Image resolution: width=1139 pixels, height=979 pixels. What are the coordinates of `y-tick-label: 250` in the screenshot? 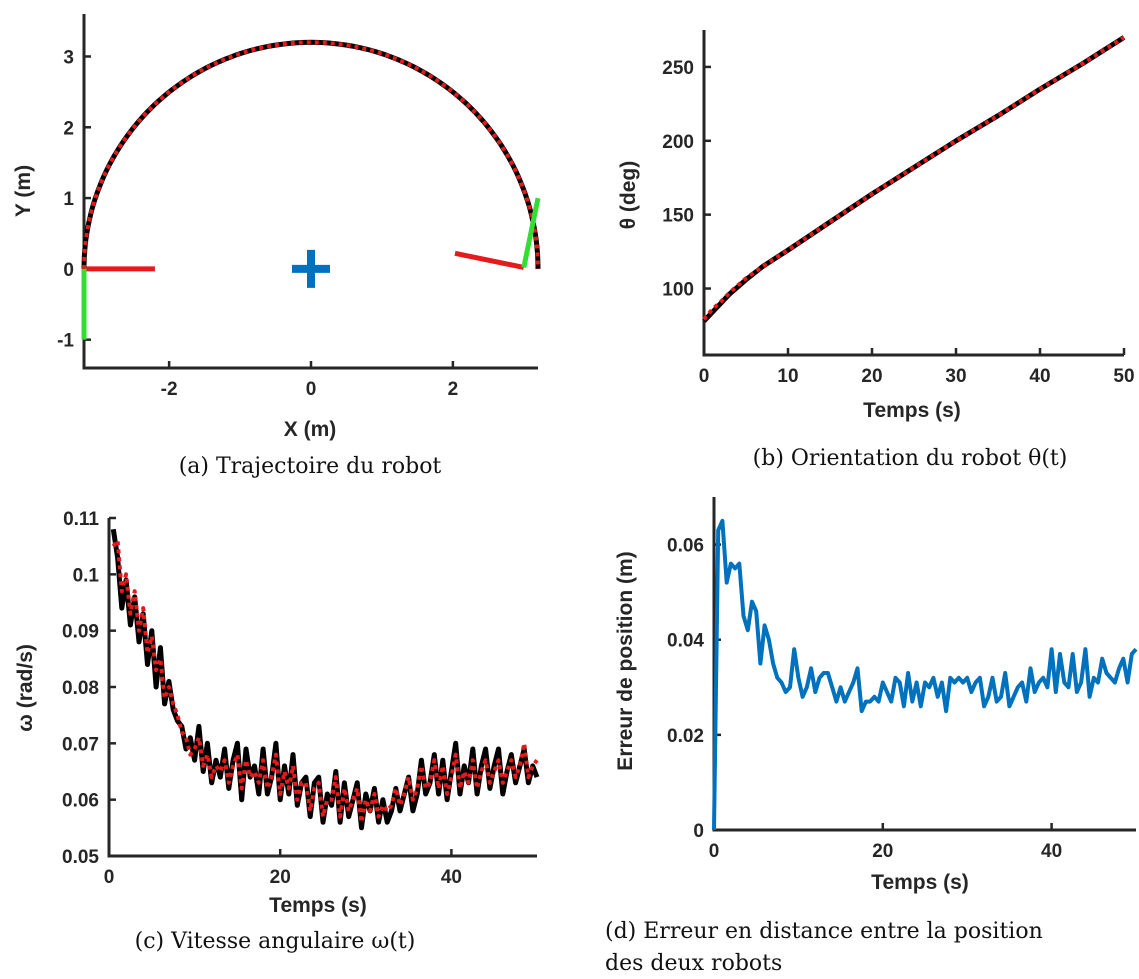 It's located at (678, 68).